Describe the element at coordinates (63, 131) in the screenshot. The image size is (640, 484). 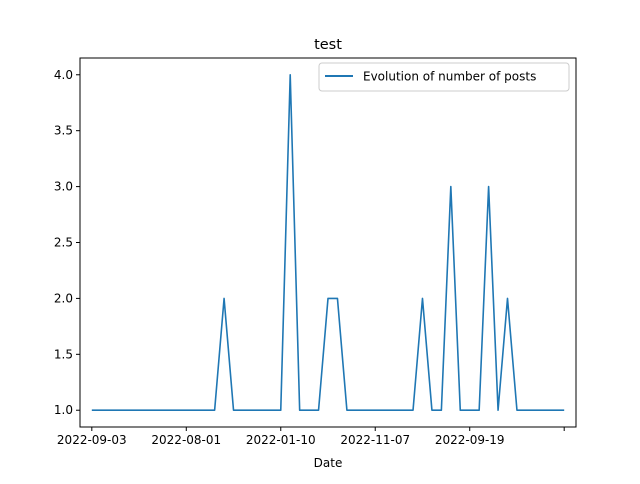
I see `y-tick-label: 3.5` at that location.